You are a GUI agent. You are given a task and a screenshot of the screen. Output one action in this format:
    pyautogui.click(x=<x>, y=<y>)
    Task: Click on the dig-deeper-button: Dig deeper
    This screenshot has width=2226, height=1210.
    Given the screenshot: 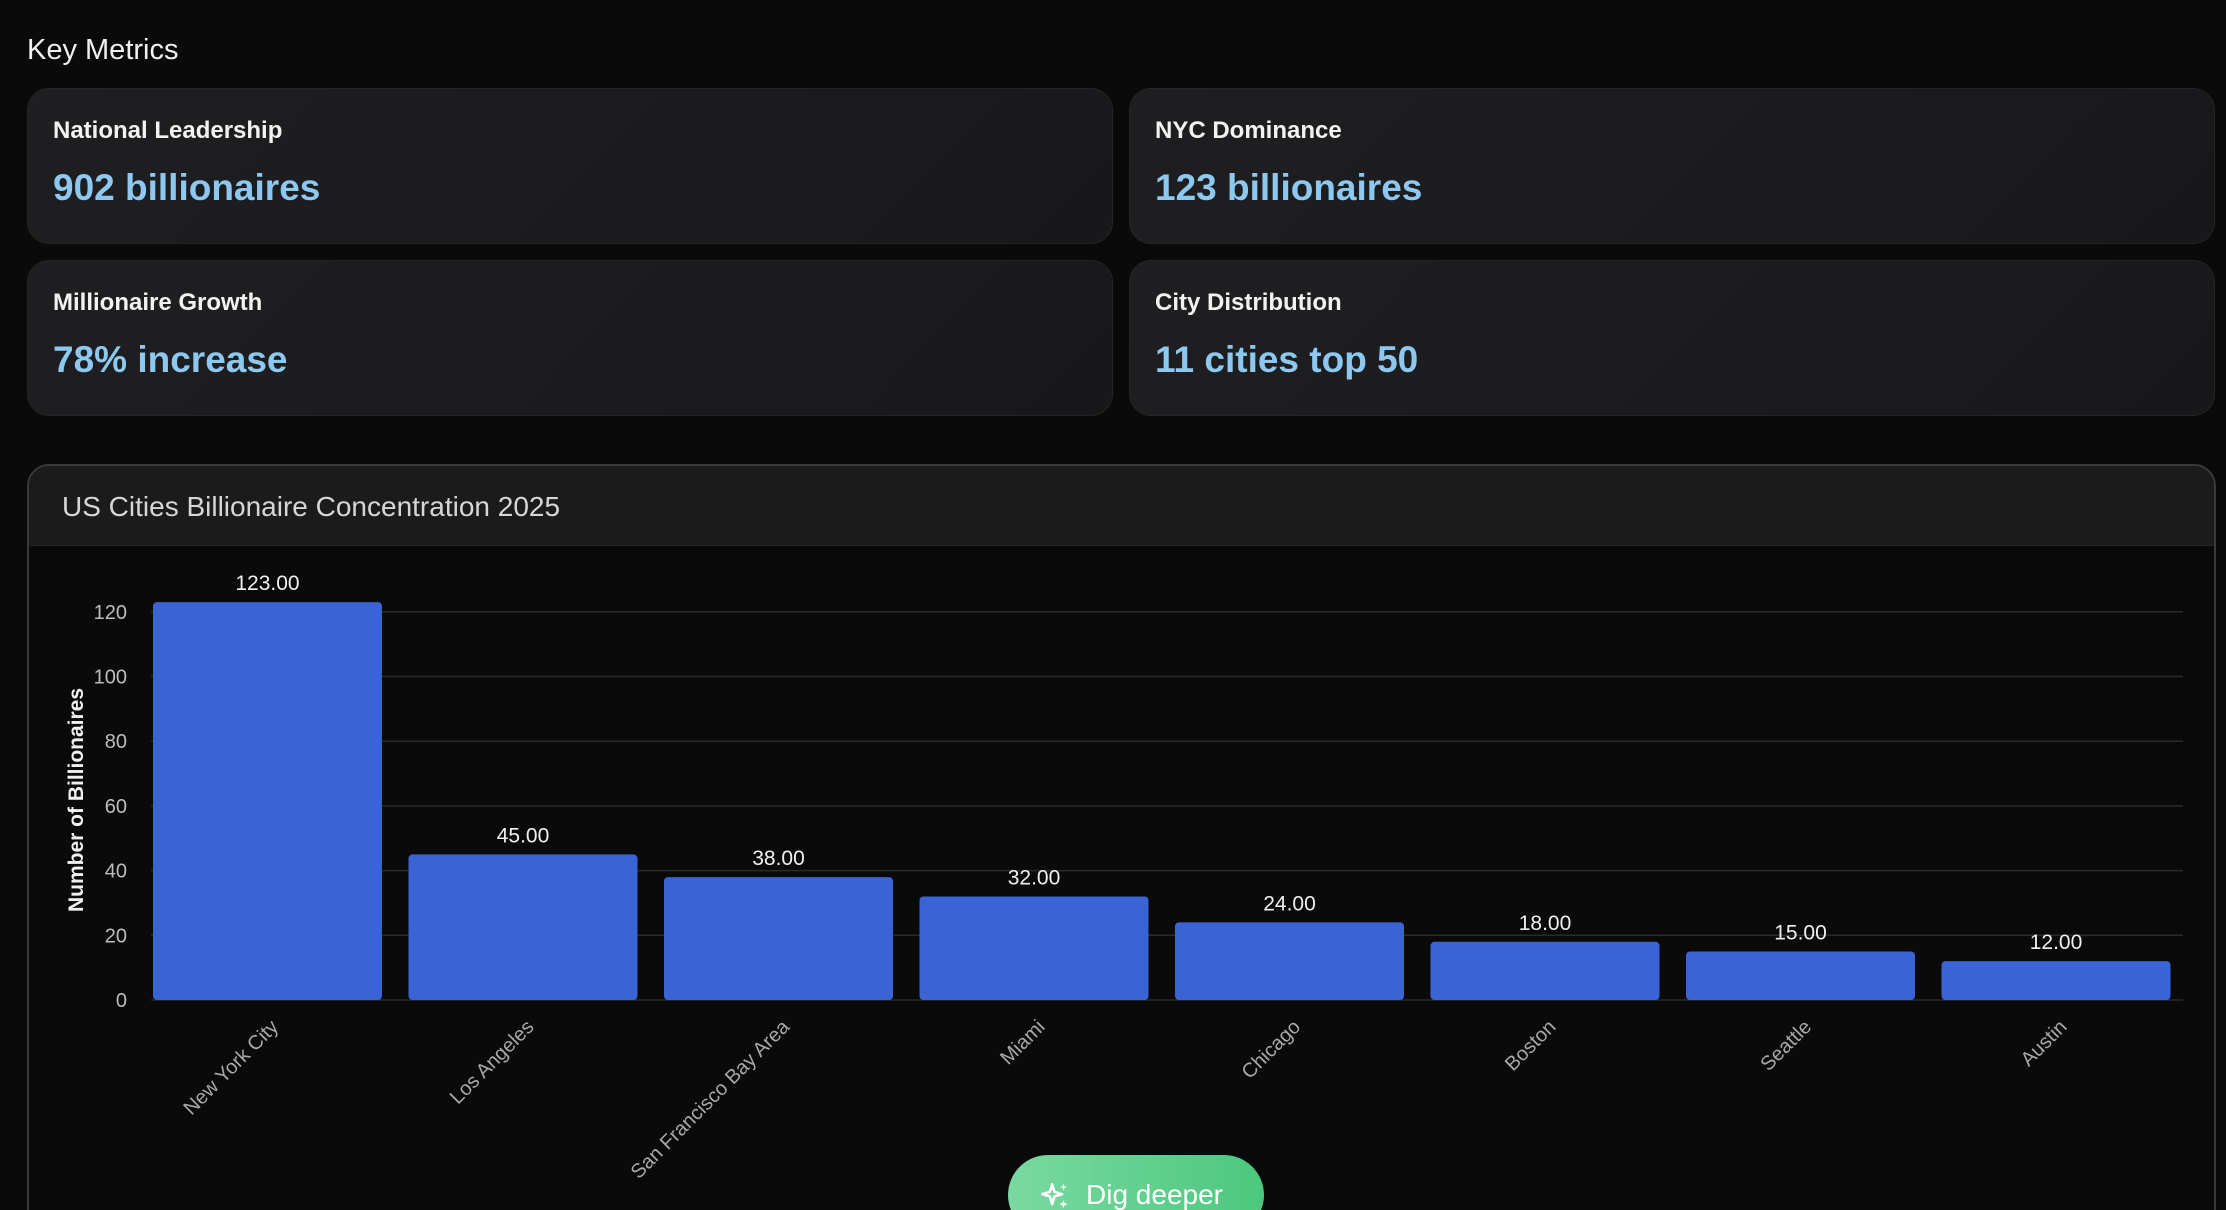 What is the action you would take?
    pyautogui.click(x=1136, y=1182)
    